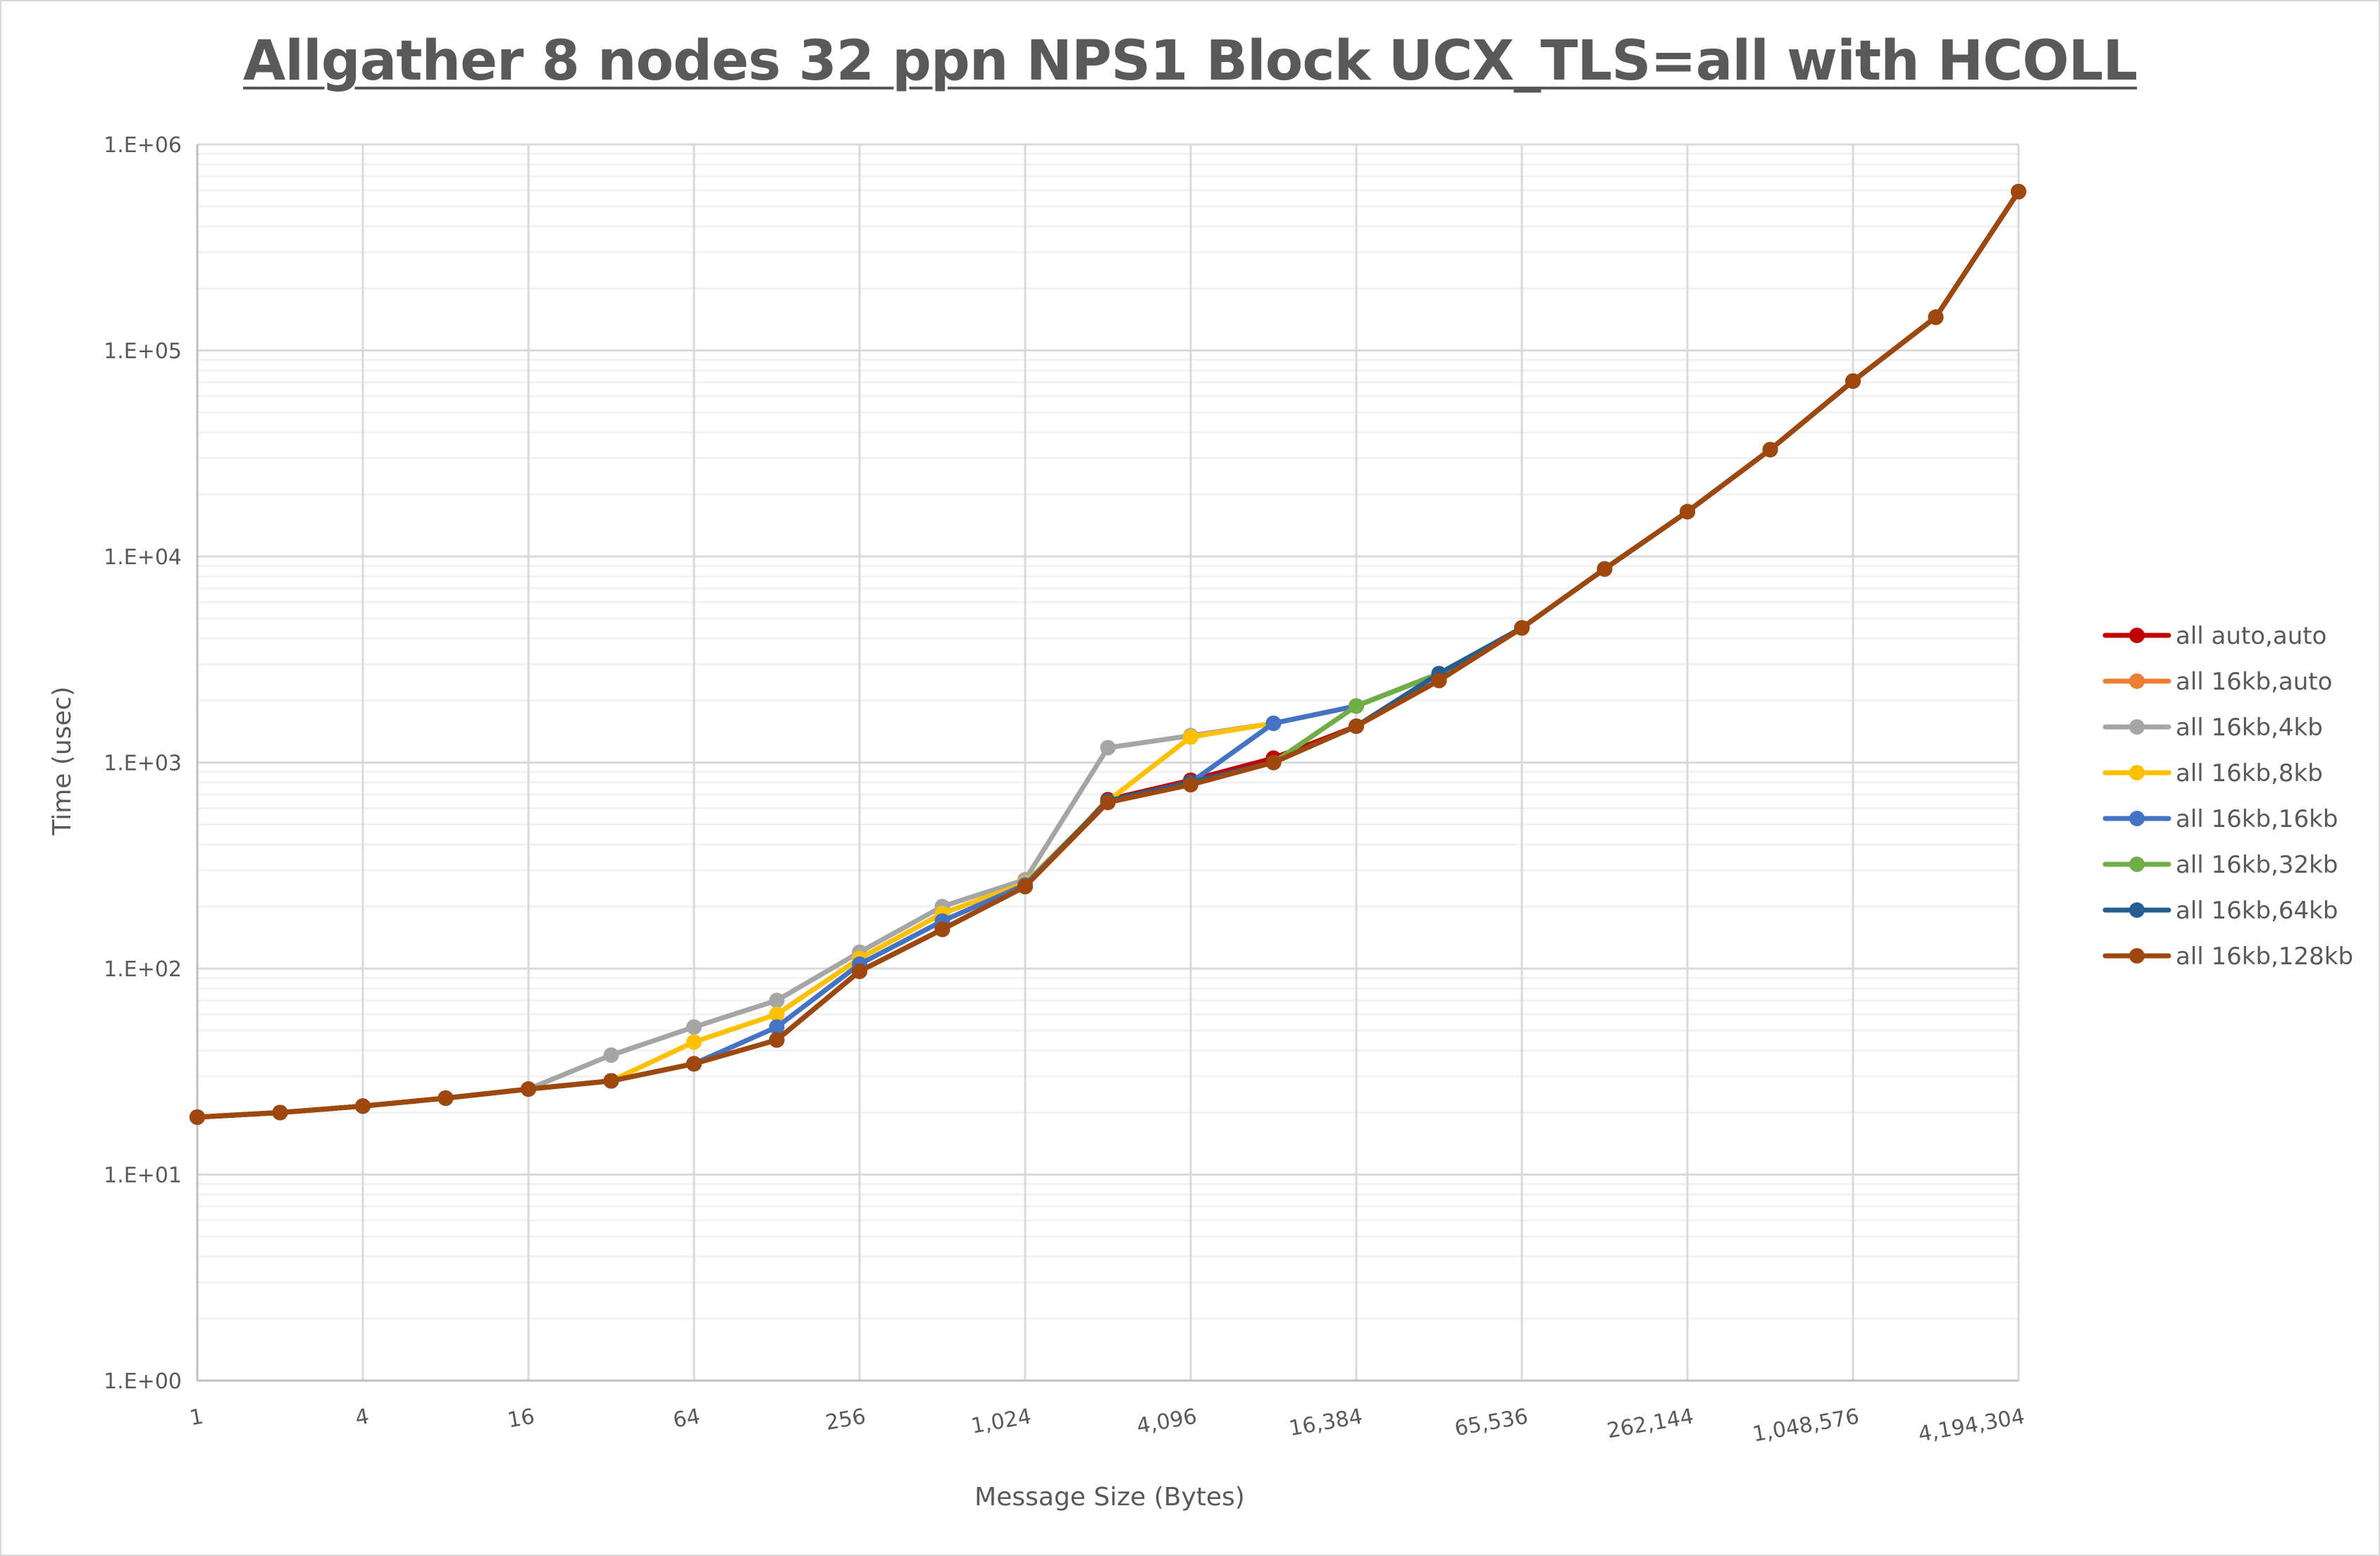  I want to click on legend-item: all 16kb,auto, so click(2217, 682).